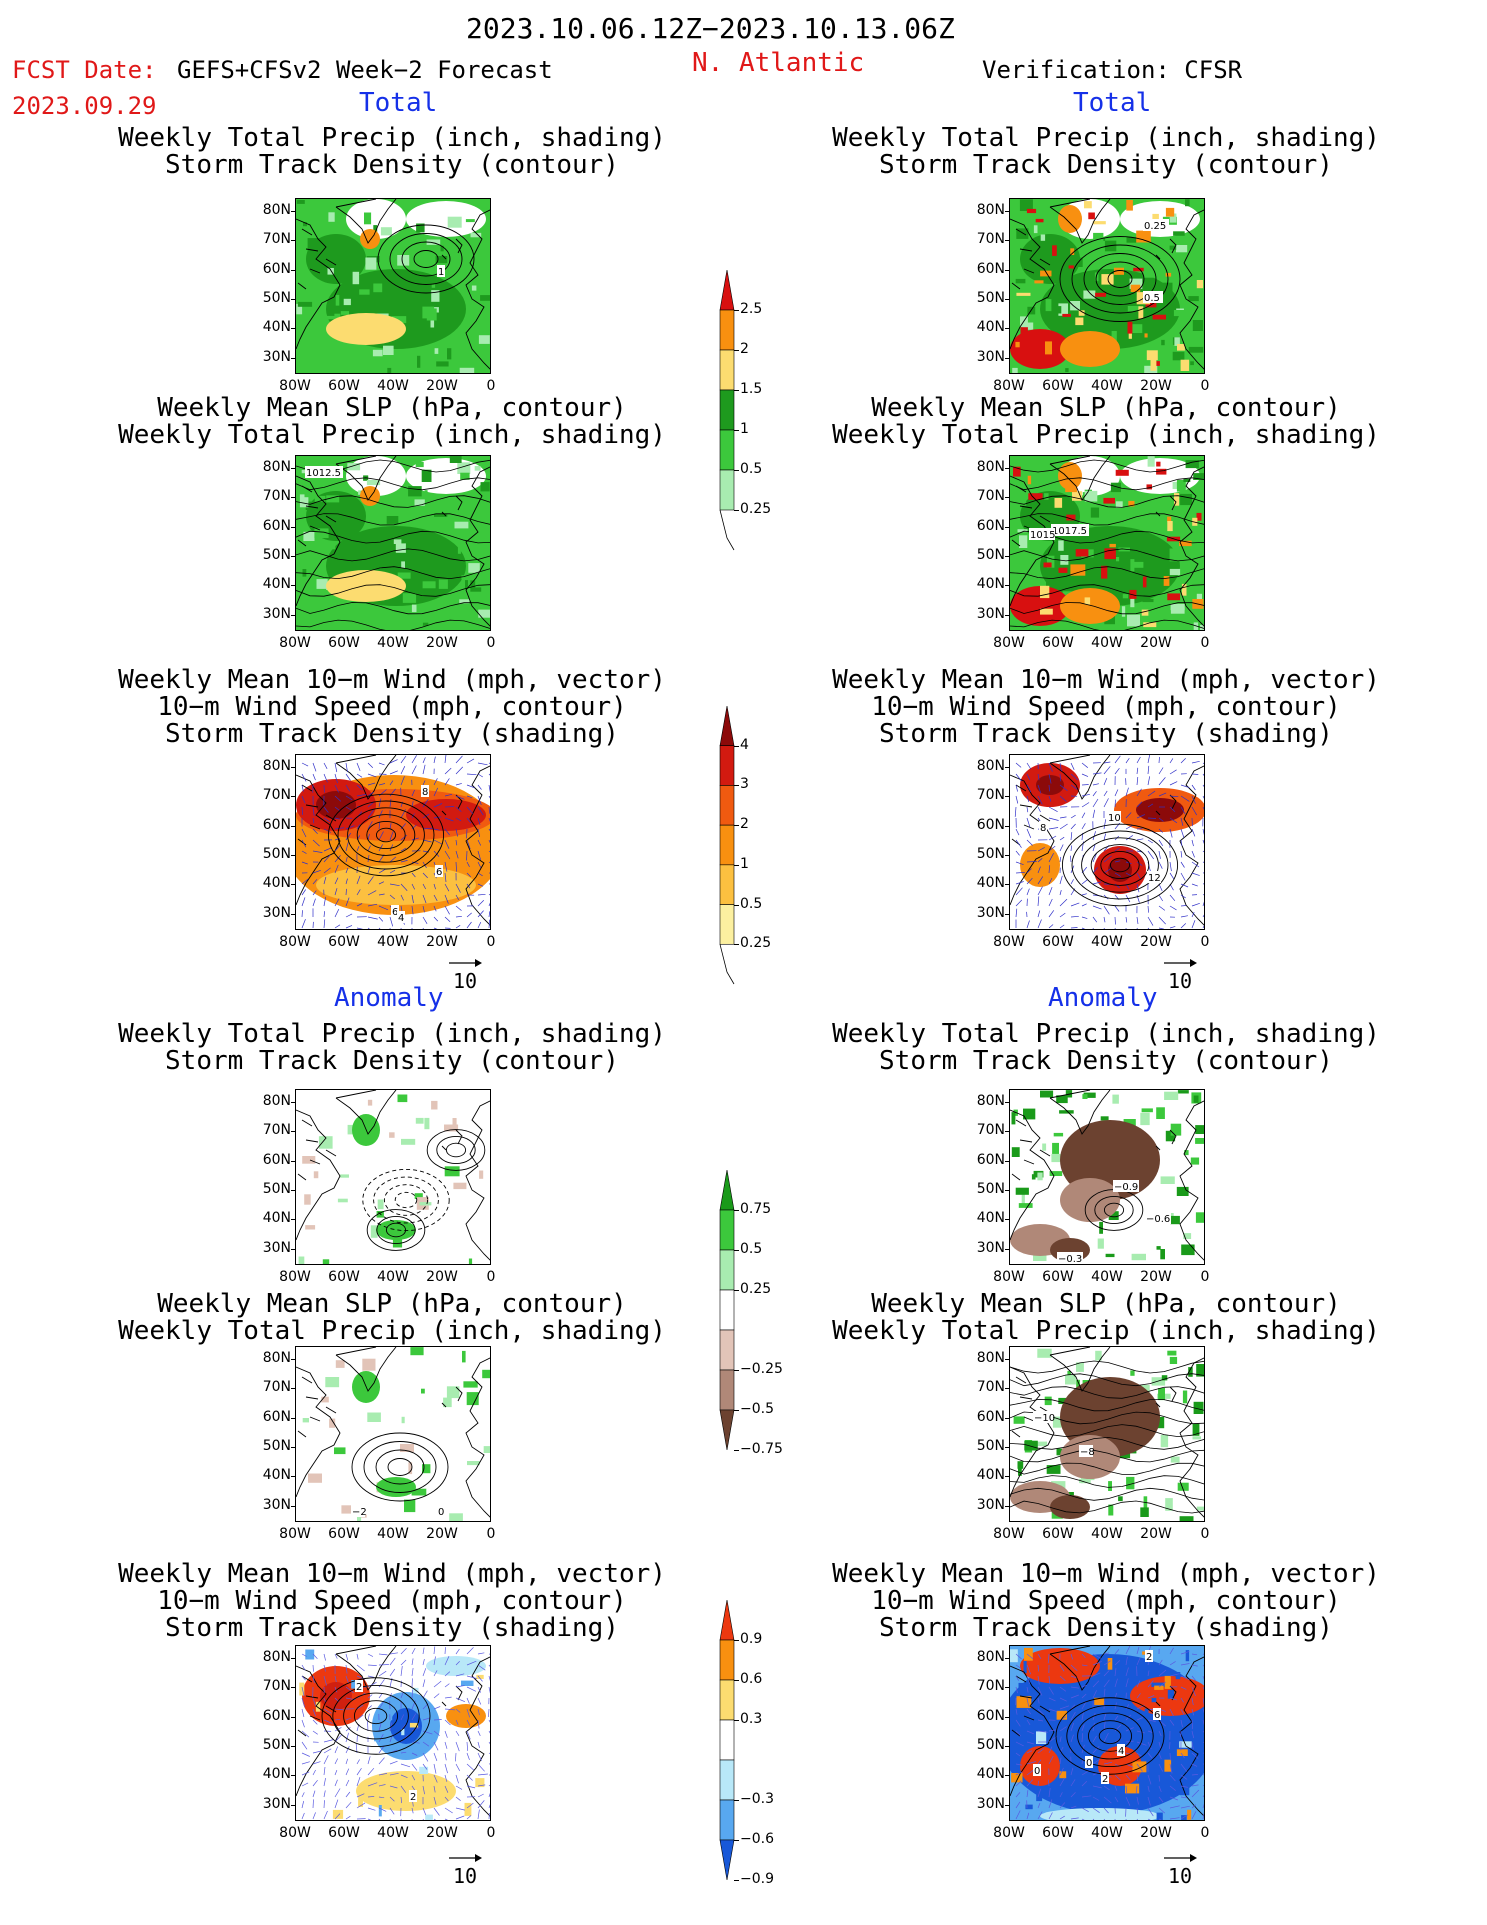  Describe the element at coordinates (392, 1034) in the screenshot. I see `panel-title-line: Weekly Total Precip (inch, shading)` at that location.